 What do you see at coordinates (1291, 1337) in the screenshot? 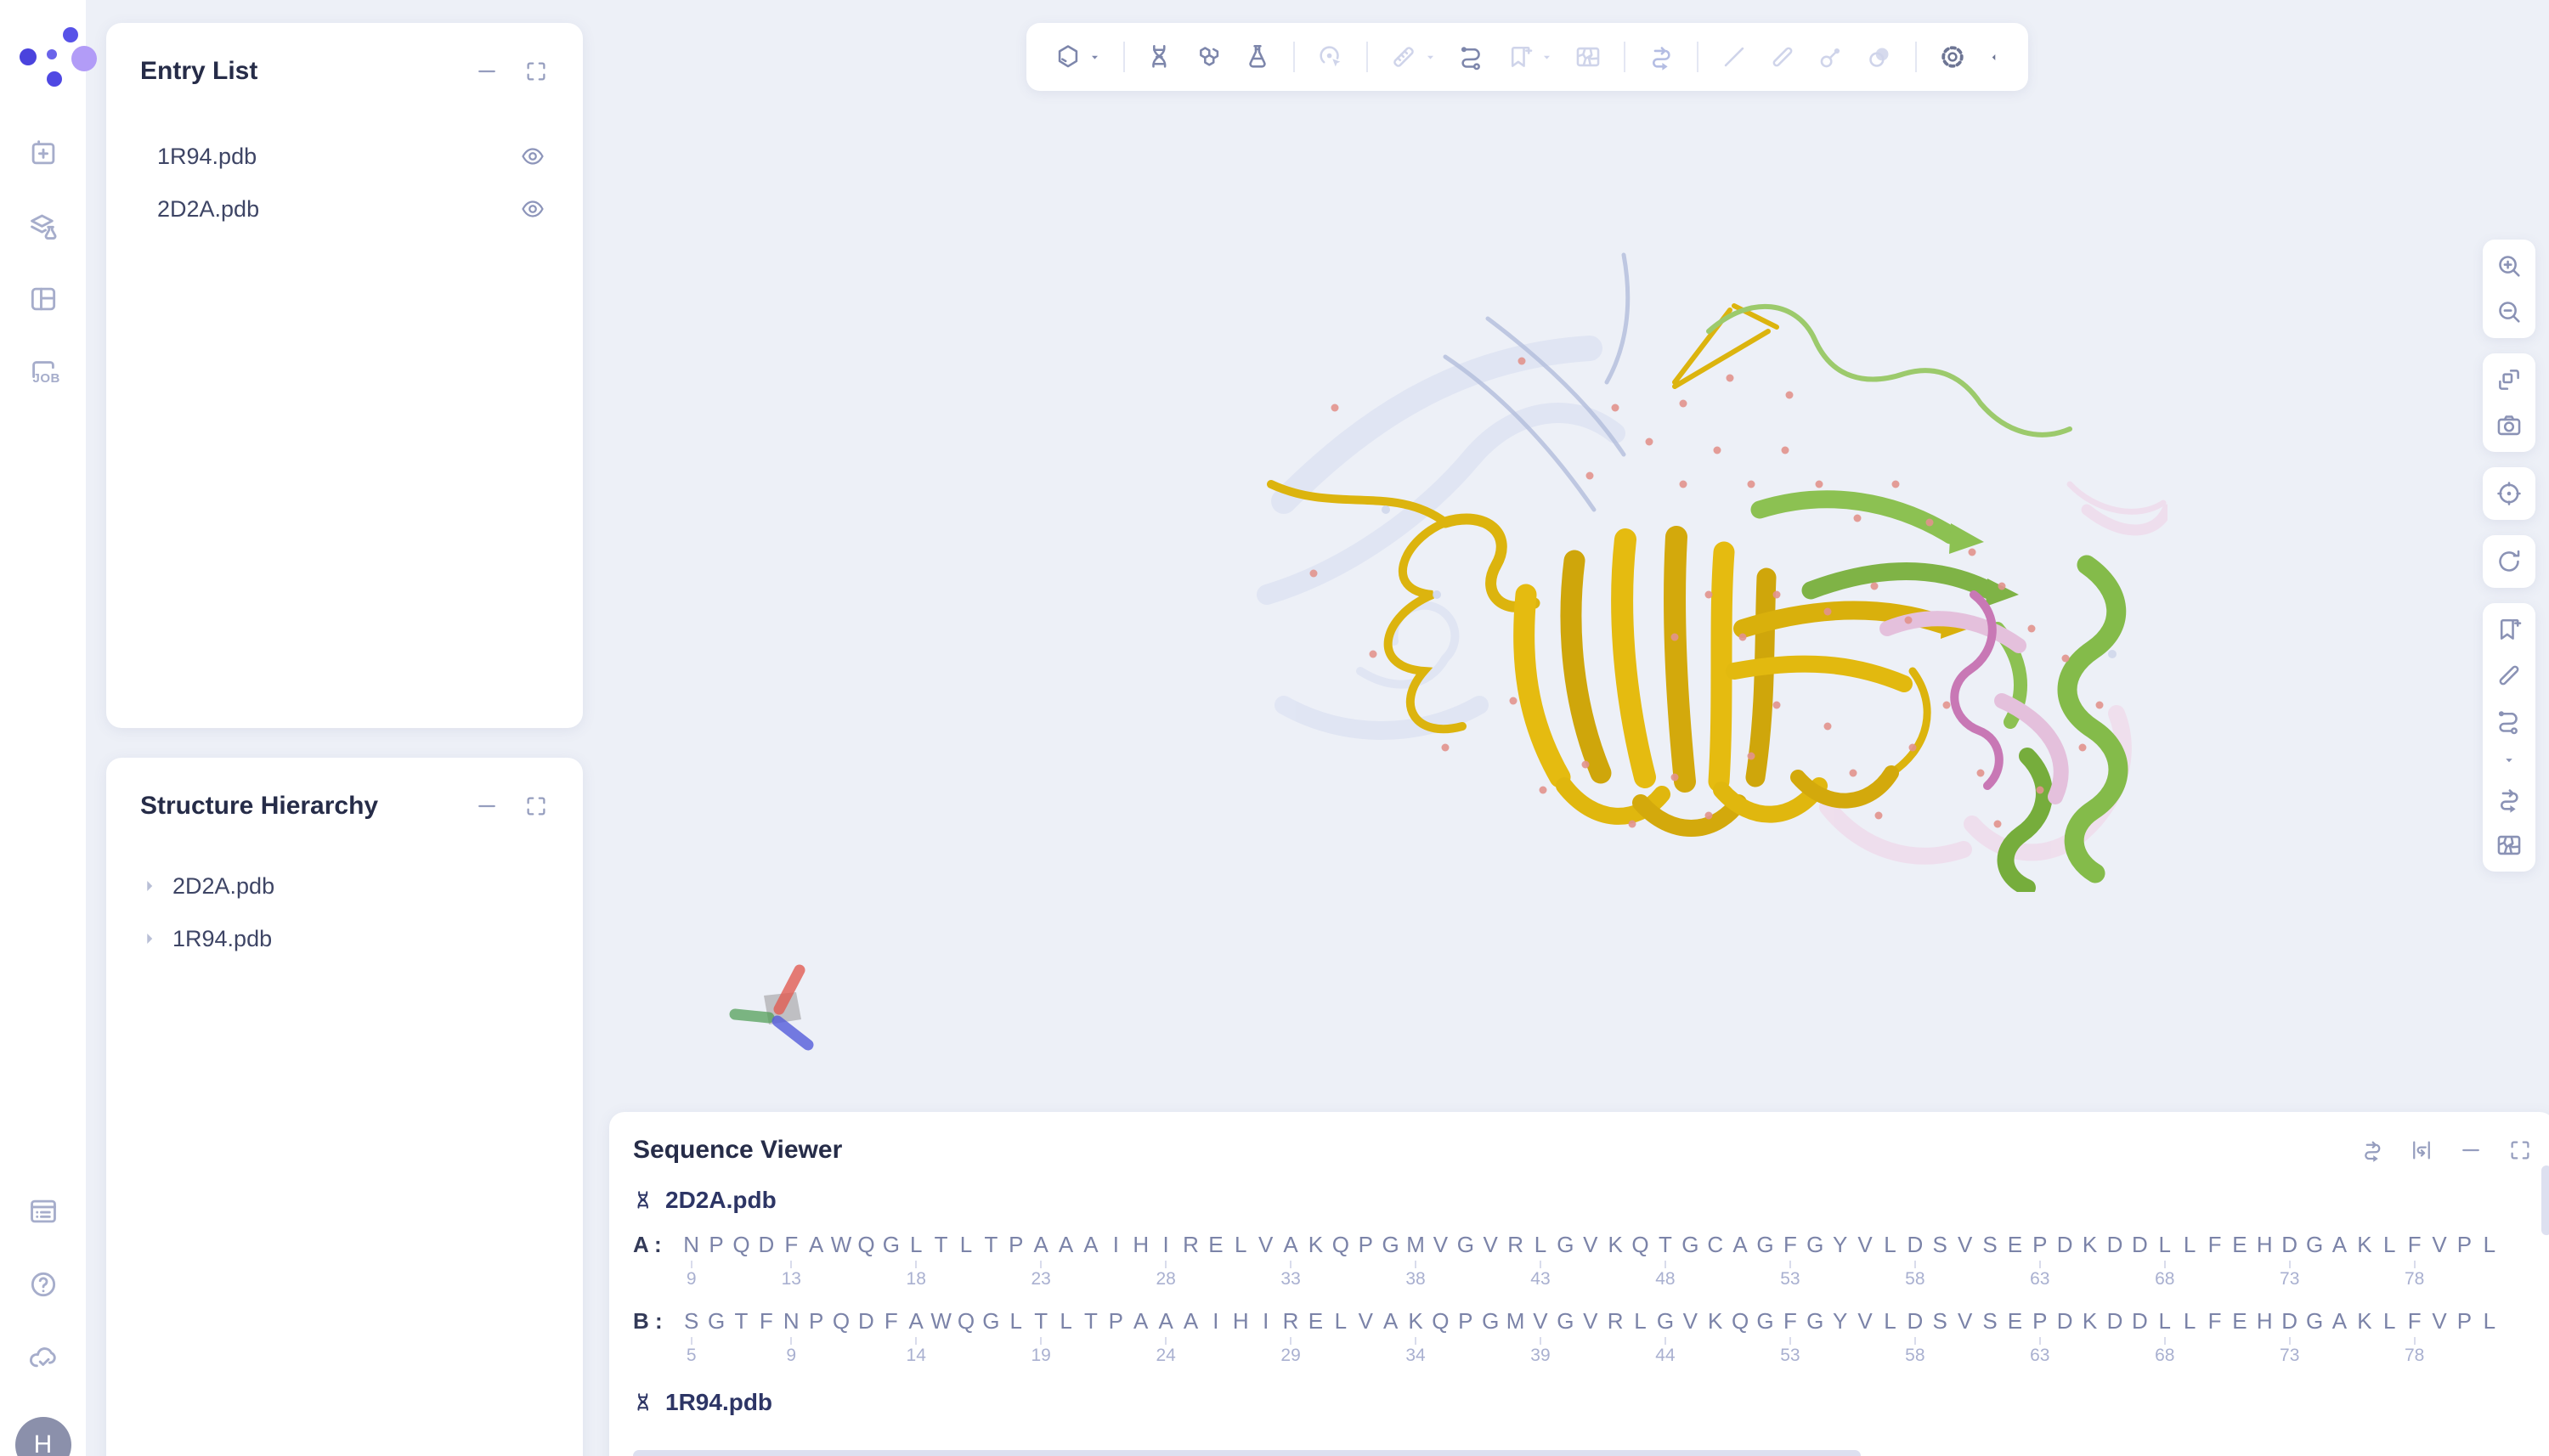
I see `residue-cell: R 29` at bounding box center [1291, 1337].